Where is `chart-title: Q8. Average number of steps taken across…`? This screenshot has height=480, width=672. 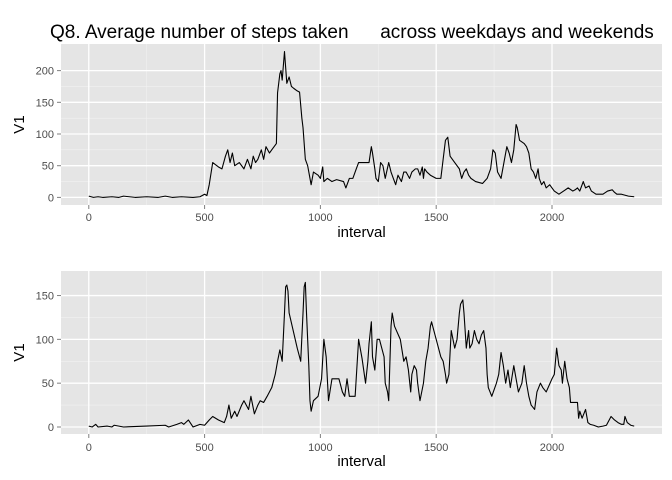 chart-title: Q8. Average number of steps taken across… is located at coordinates (352, 32).